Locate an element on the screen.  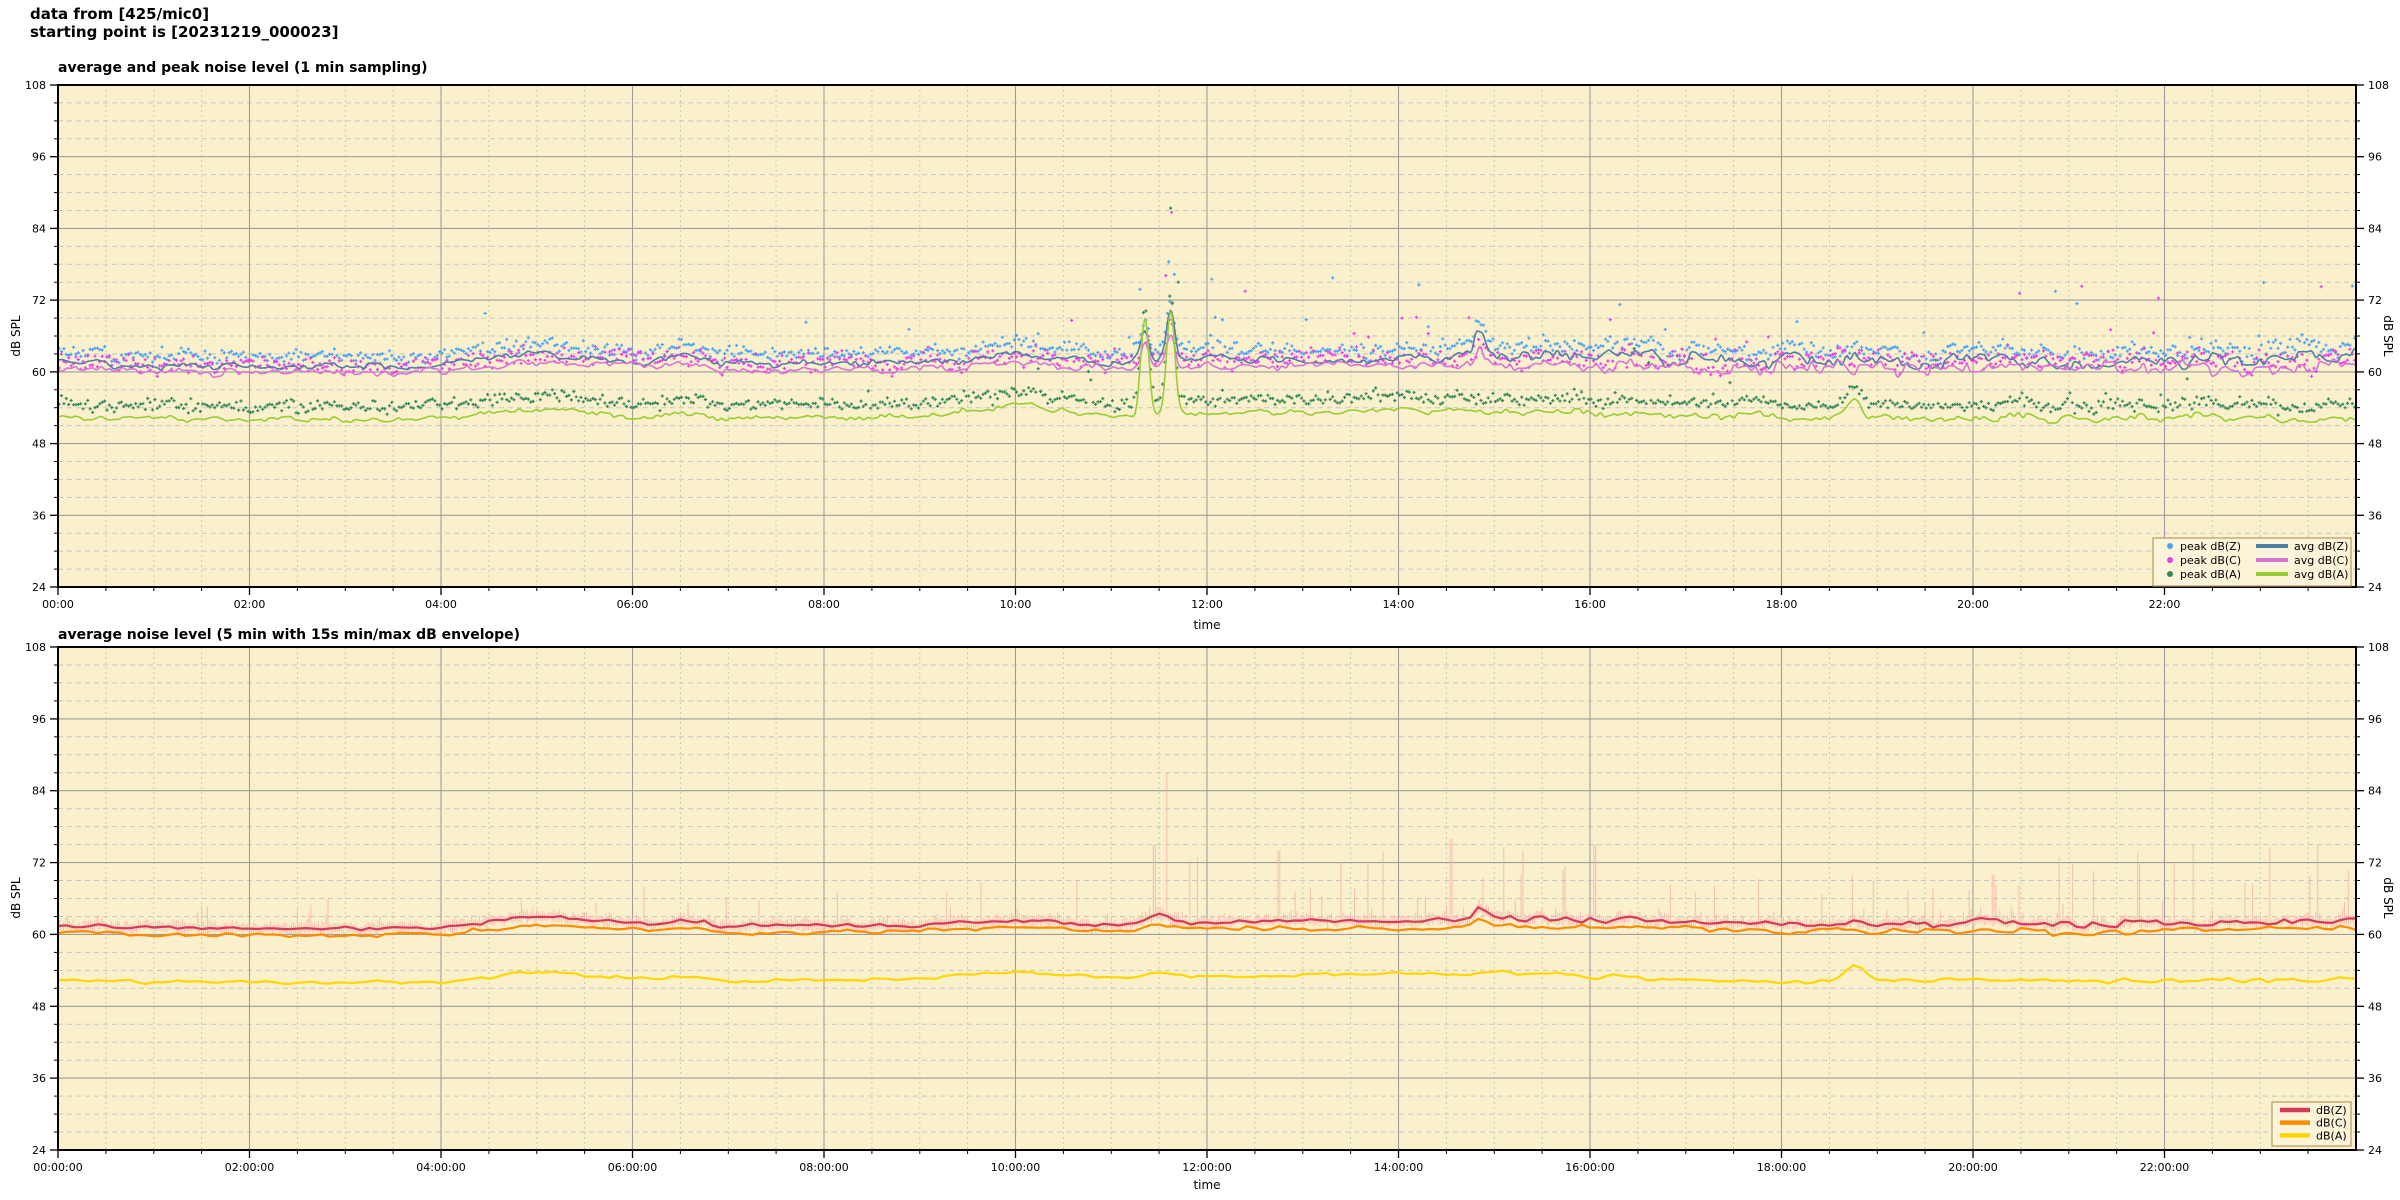
legend-marker-peak dB(C) is located at coordinates (2170, 560).